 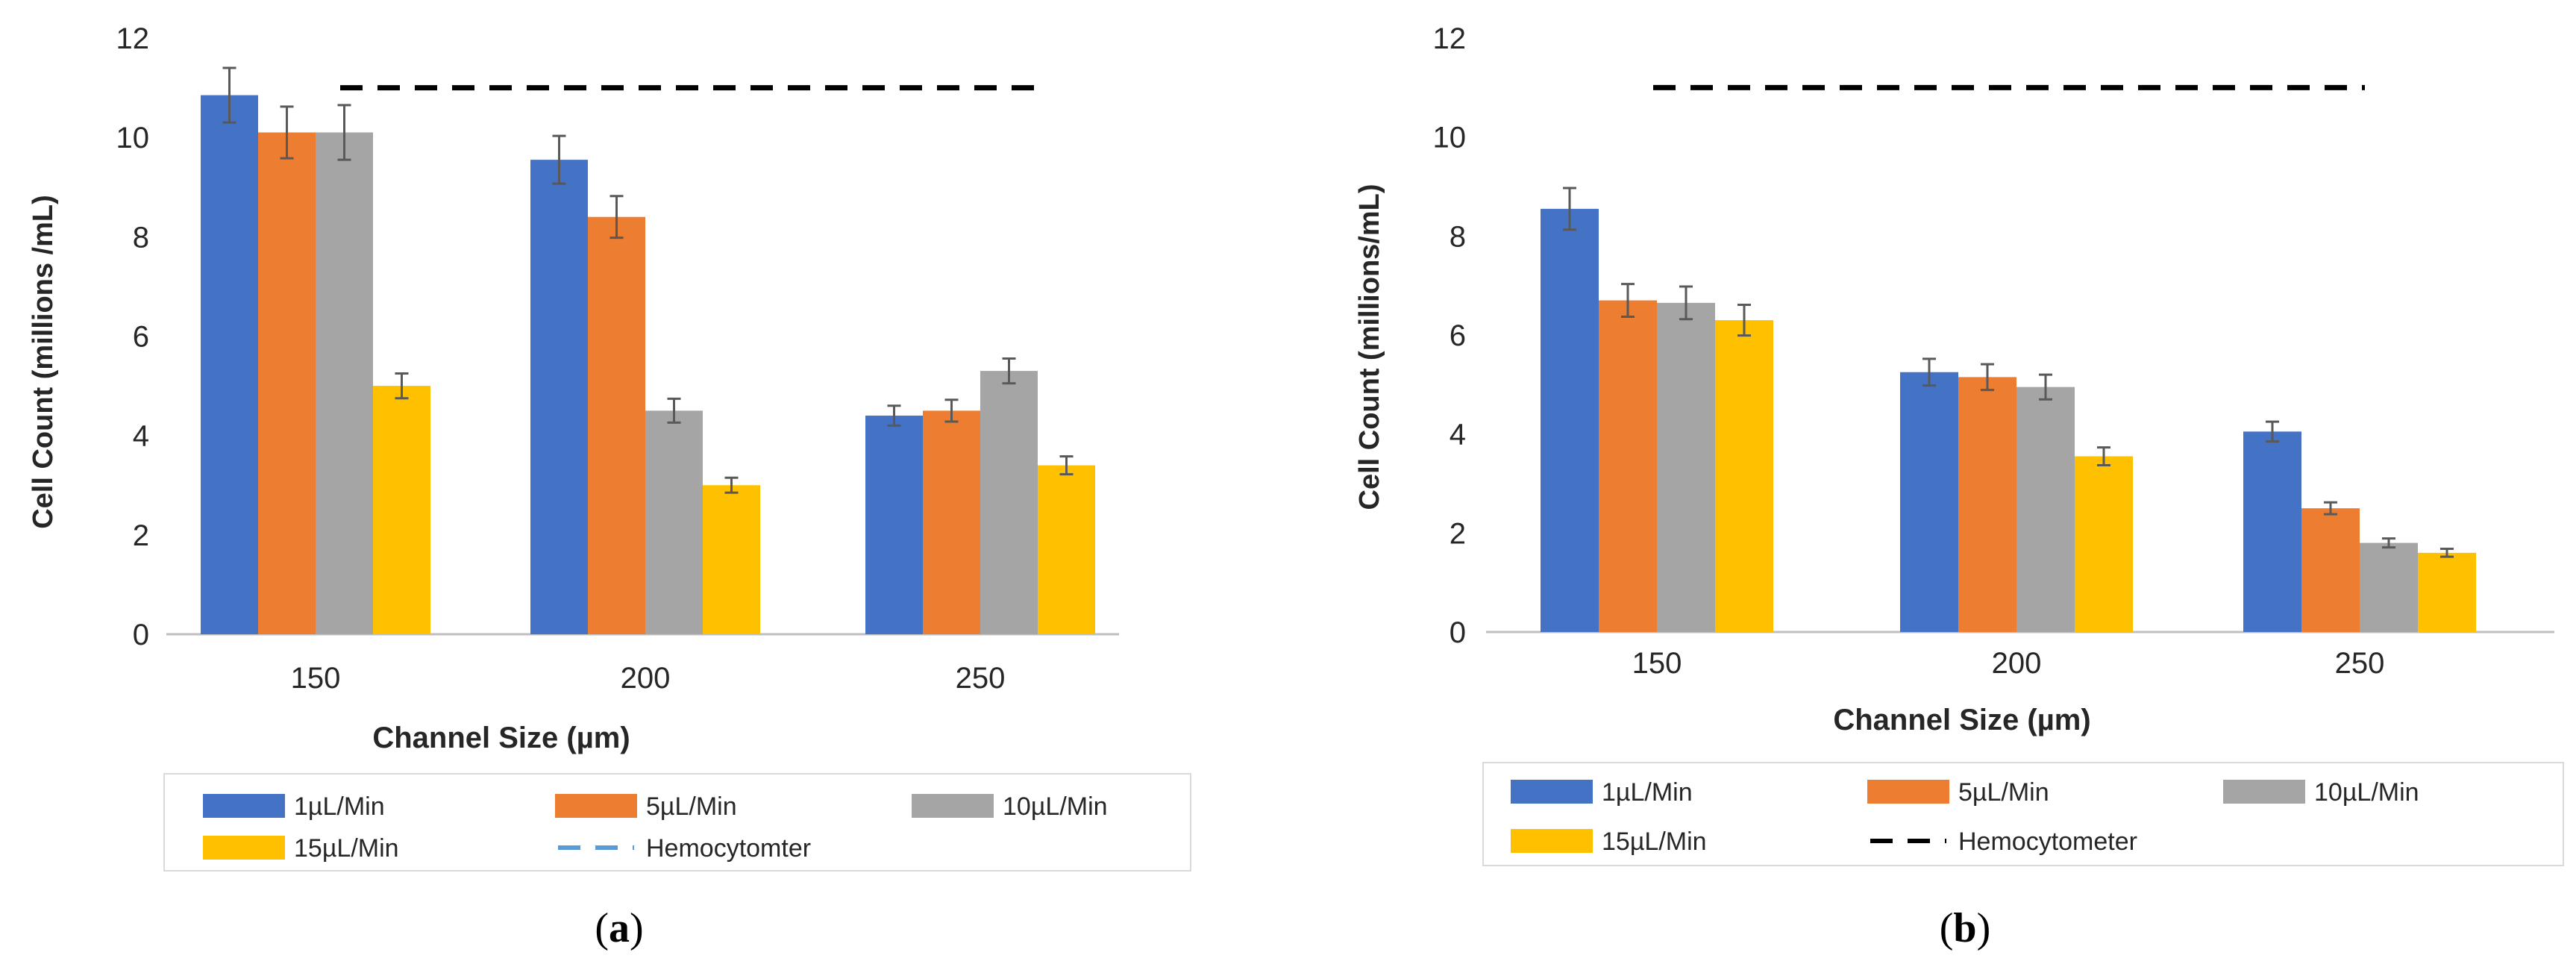 I want to click on panel-b-caption-letter: b, so click(x=1965, y=928).